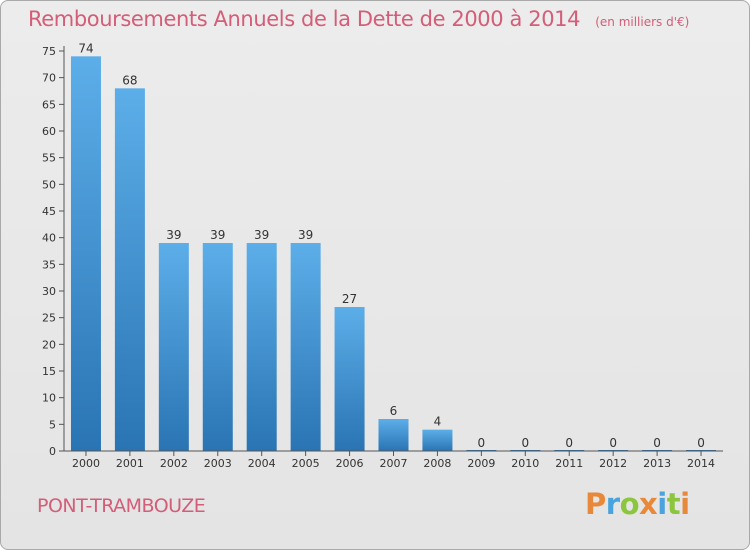 This screenshot has width=750, height=550. I want to click on x-tick-label: 2007, so click(394, 463).